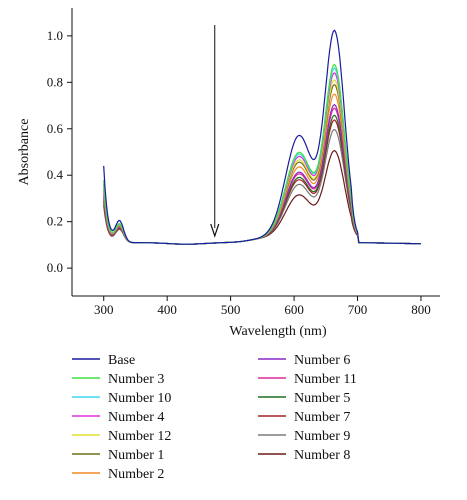  I want to click on legend-label: Number 2, so click(136, 474).